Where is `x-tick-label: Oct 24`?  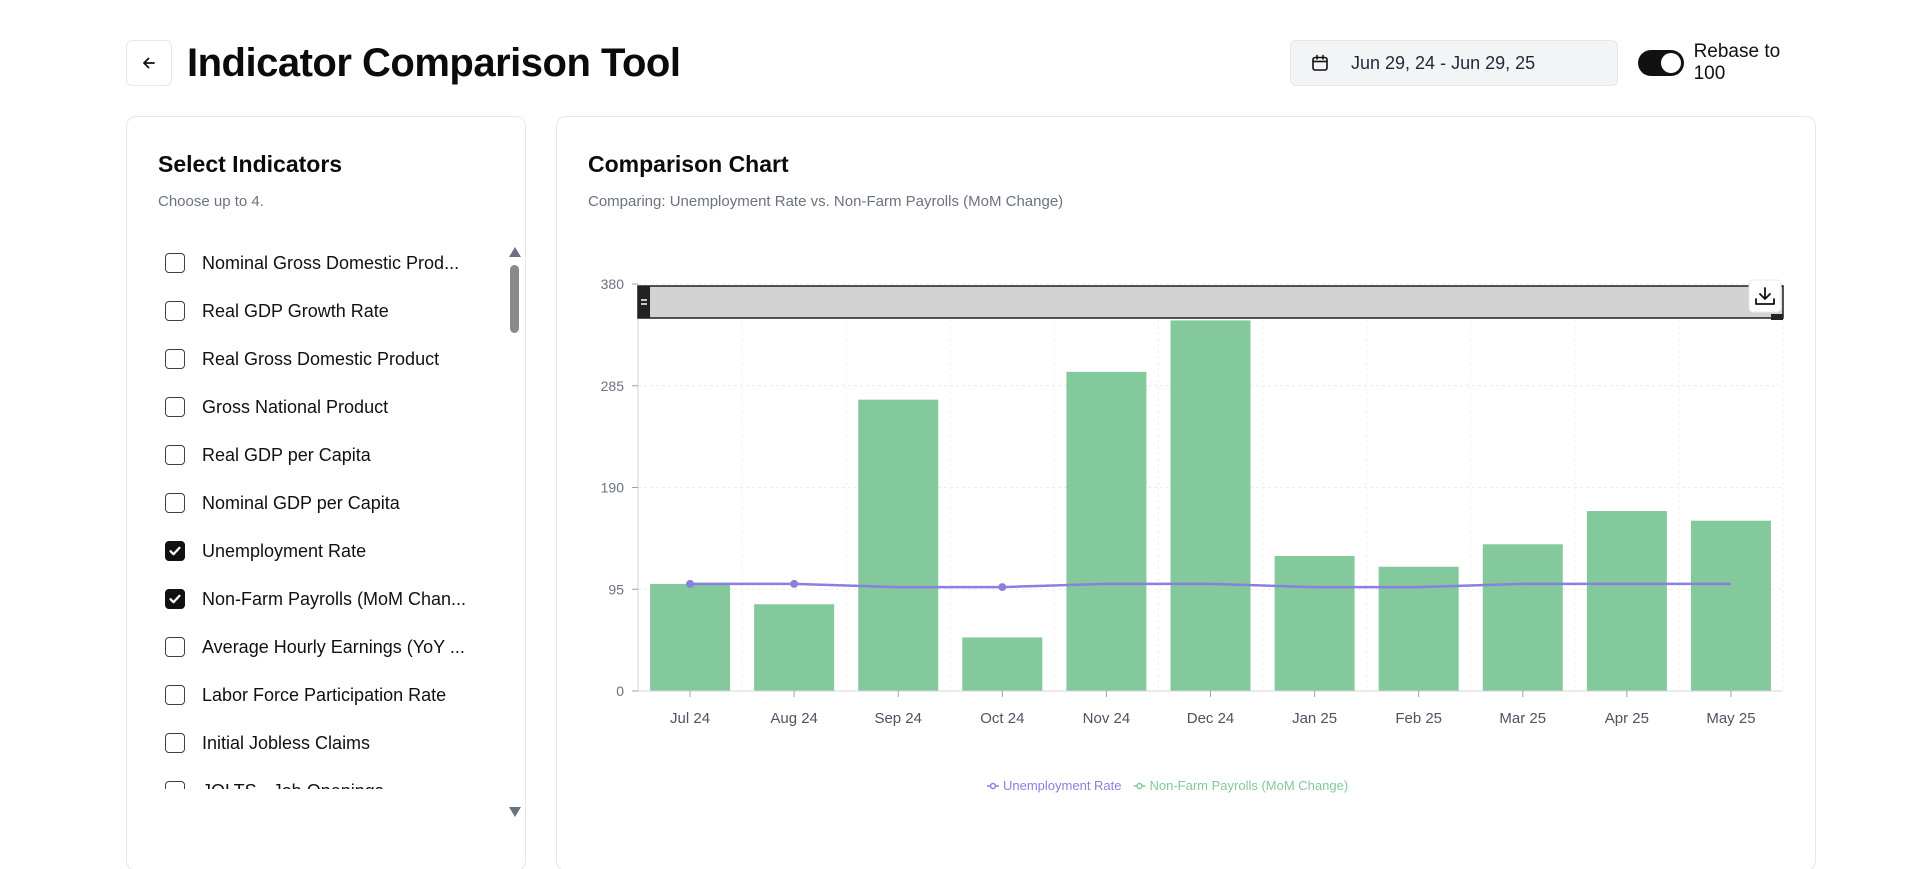 x-tick-label: Oct 24 is located at coordinates (1002, 718).